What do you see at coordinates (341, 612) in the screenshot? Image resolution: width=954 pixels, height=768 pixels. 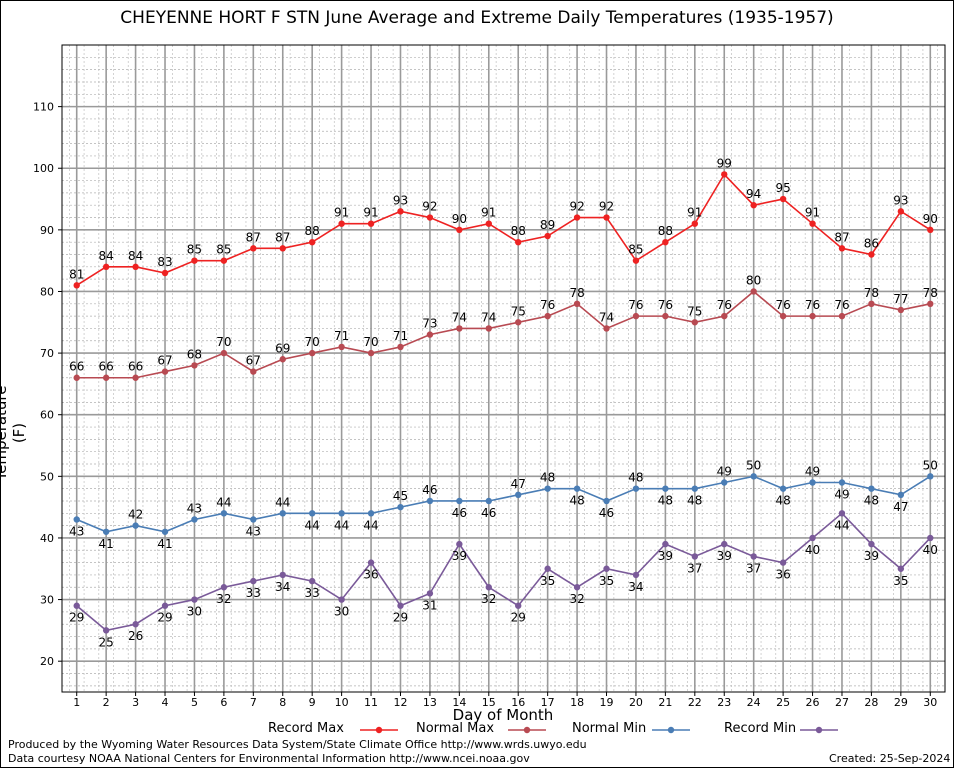 I see `data-label-record-min: 30` at bounding box center [341, 612].